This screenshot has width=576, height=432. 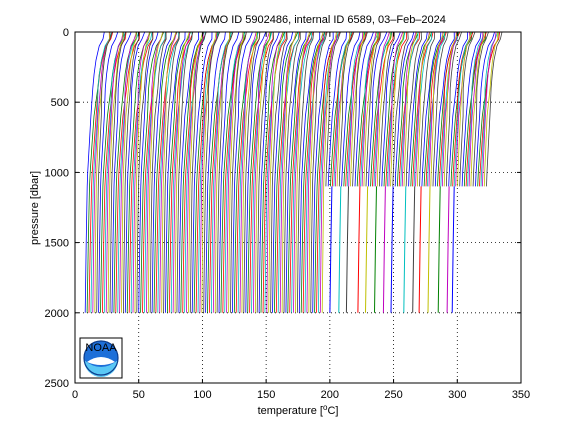 I want to click on x-tick-label: 100, so click(x=202, y=395).